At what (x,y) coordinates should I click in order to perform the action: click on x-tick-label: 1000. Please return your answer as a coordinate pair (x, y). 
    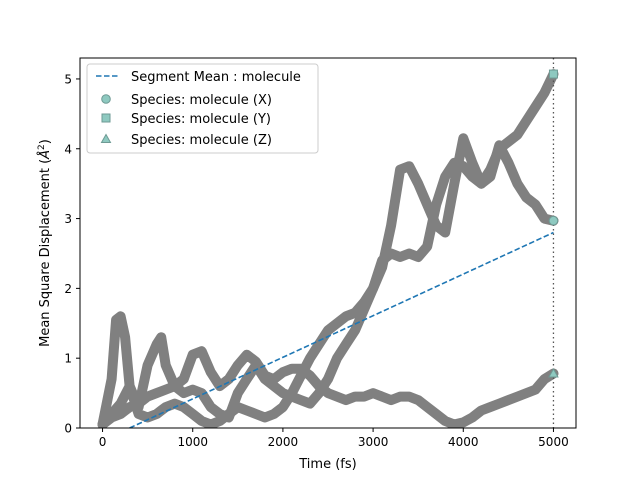
    Looking at the image, I should click on (192, 442).